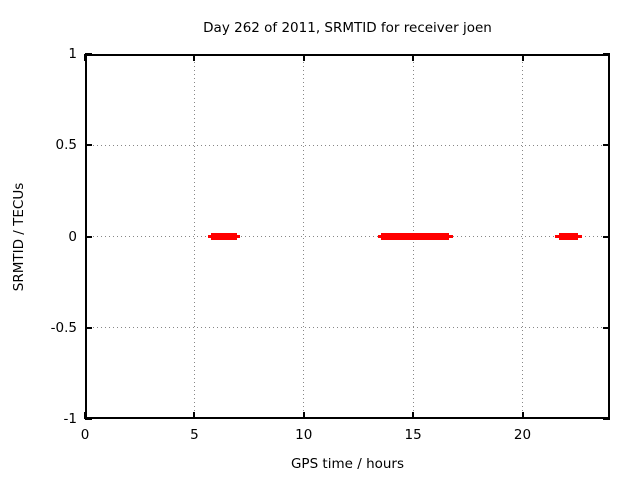  Describe the element at coordinates (72, 236) in the screenshot. I see `y-tick-label: 0` at that location.